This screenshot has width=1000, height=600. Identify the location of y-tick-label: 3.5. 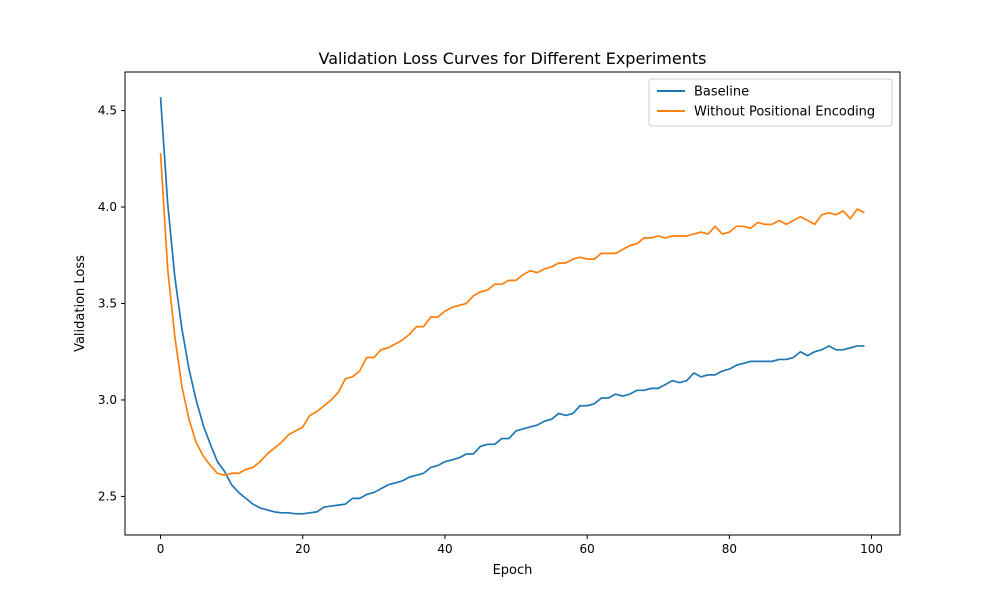
(107, 304).